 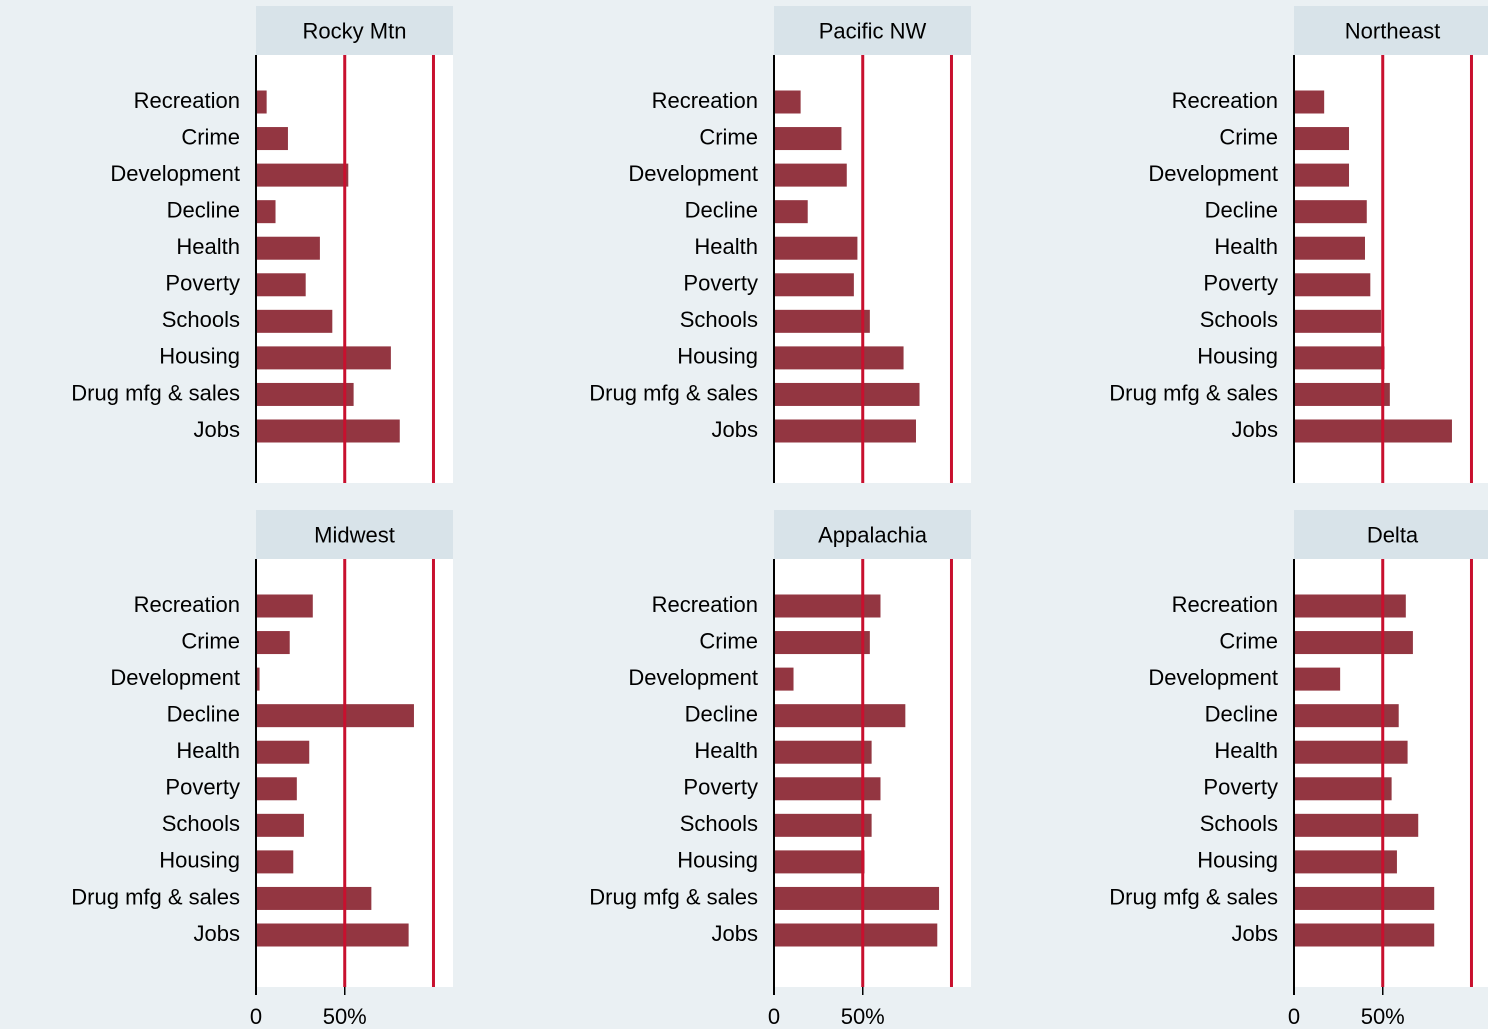 I want to click on panel-title: Delta, so click(x=1393, y=534).